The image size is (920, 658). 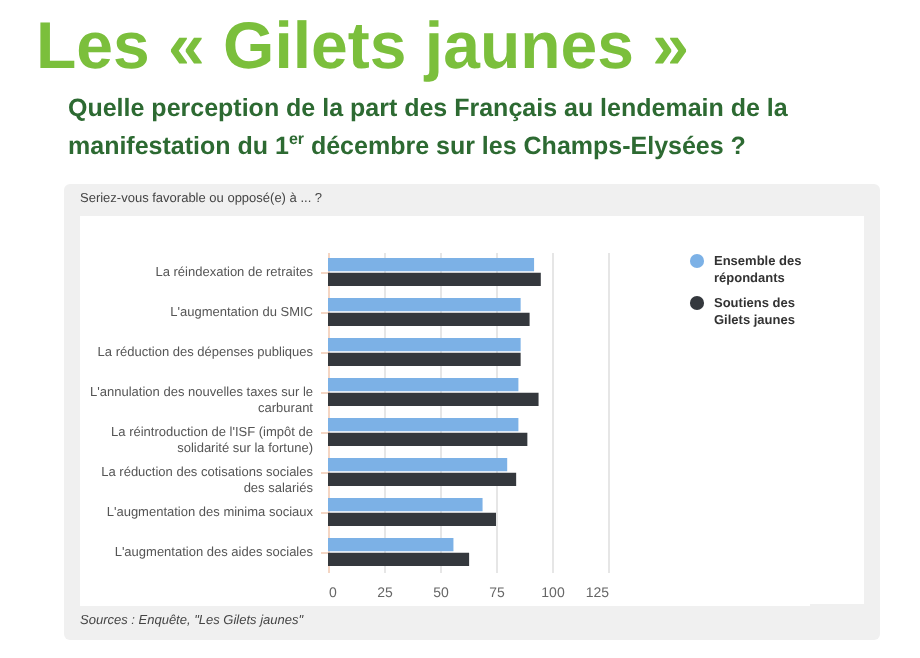 I want to click on chart-subtitle: Quelle perception de la part des Français au lendemain de la manifestation du 1$^{er}$ décembre sur les Champs-Elysées ?, so click(x=429, y=127).